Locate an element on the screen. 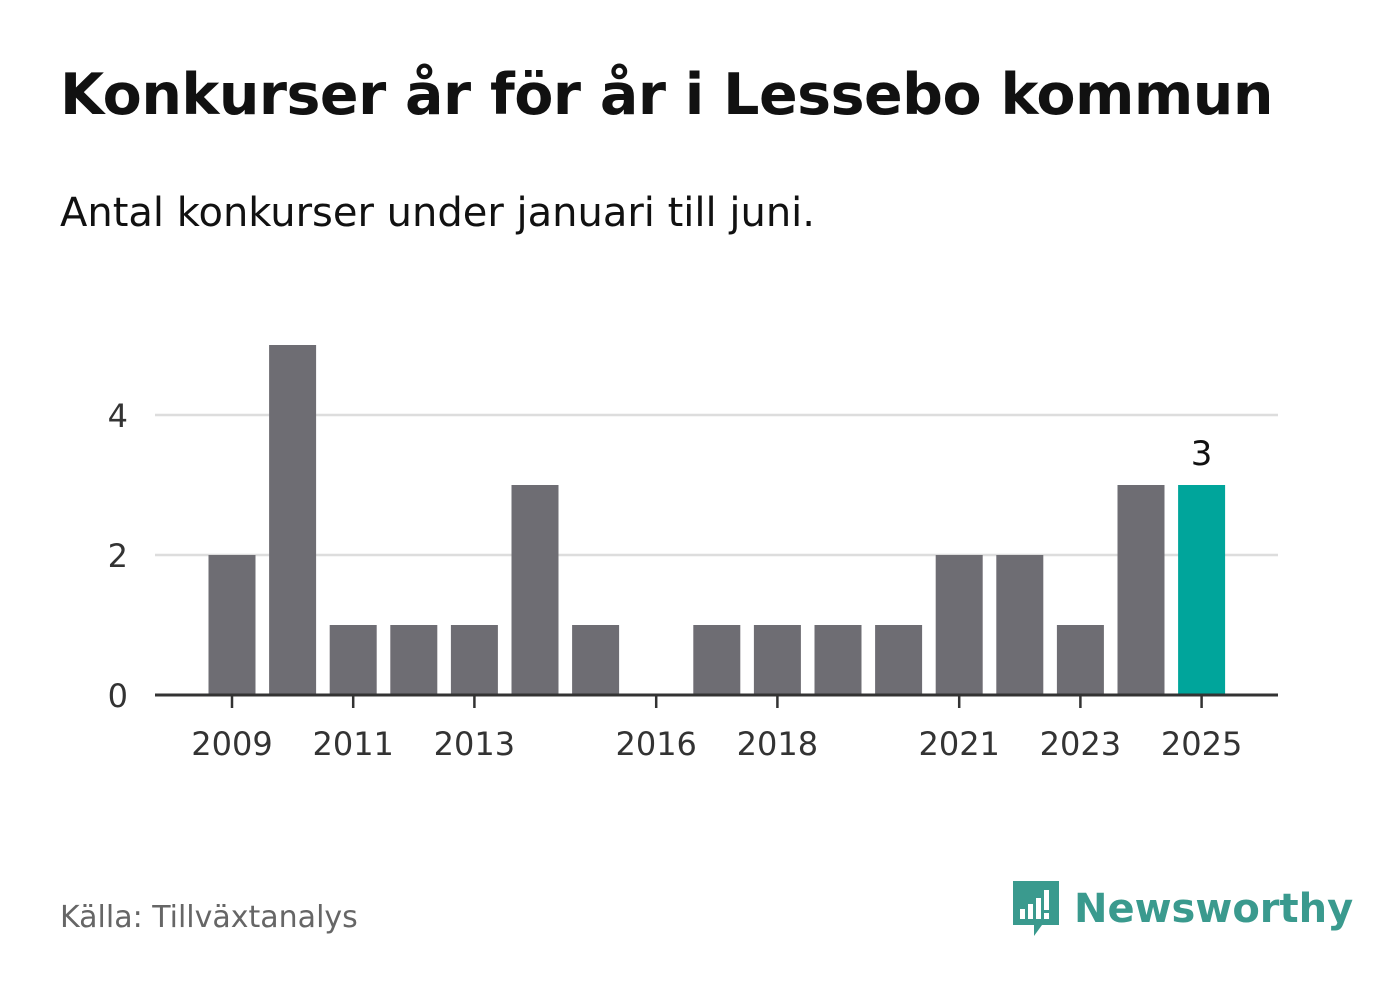 The image size is (1382, 999). bar-2021 is located at coordinates (959, 625).